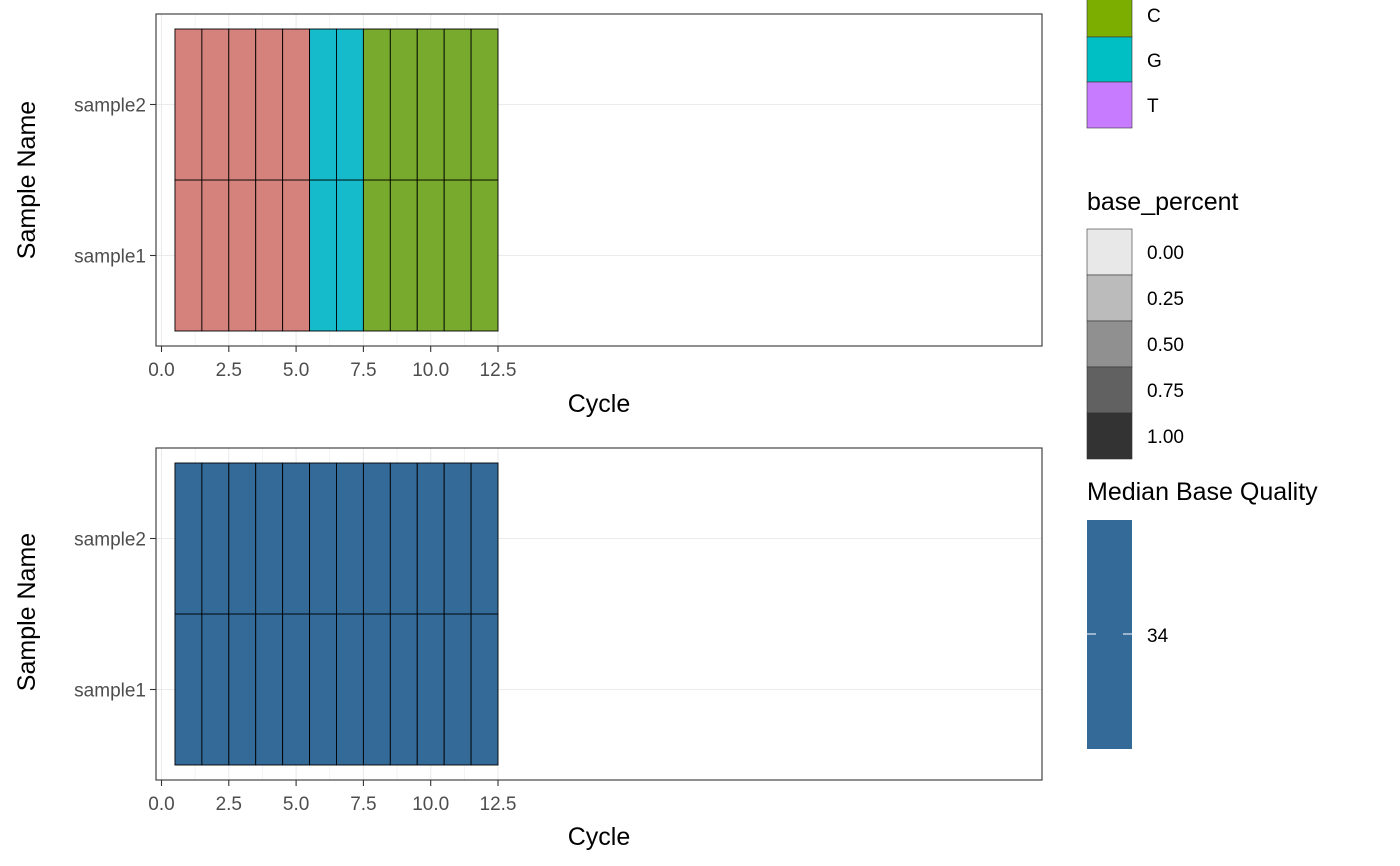  Describe the element at coordinates (599, 404) in the screenshot. I see `panel-1-x-axis-title: Cycle` at that location.